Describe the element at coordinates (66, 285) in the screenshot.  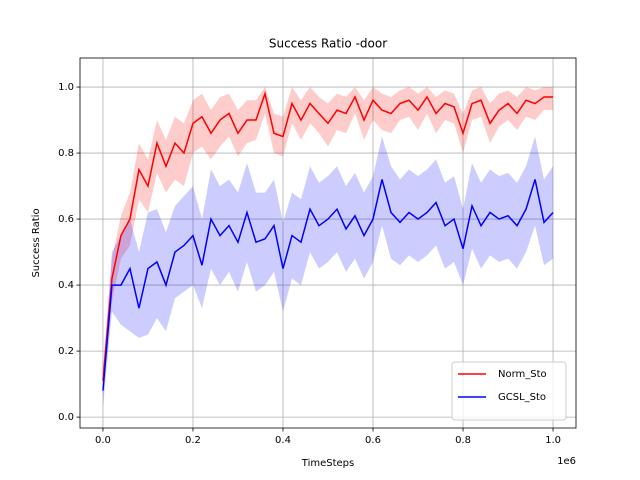
I see `y-tick-label: 0.4` at that location.